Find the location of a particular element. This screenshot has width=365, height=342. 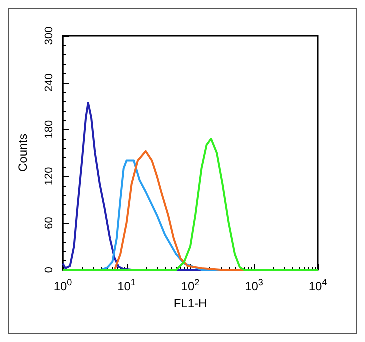

y-tick-label: 240 is located at coordinates (50, 83).